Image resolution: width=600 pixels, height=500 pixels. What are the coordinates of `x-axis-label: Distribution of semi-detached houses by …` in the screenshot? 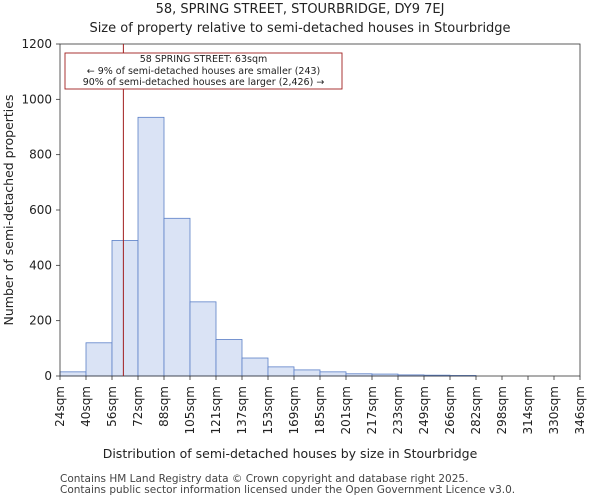 It's located at (290, 453).